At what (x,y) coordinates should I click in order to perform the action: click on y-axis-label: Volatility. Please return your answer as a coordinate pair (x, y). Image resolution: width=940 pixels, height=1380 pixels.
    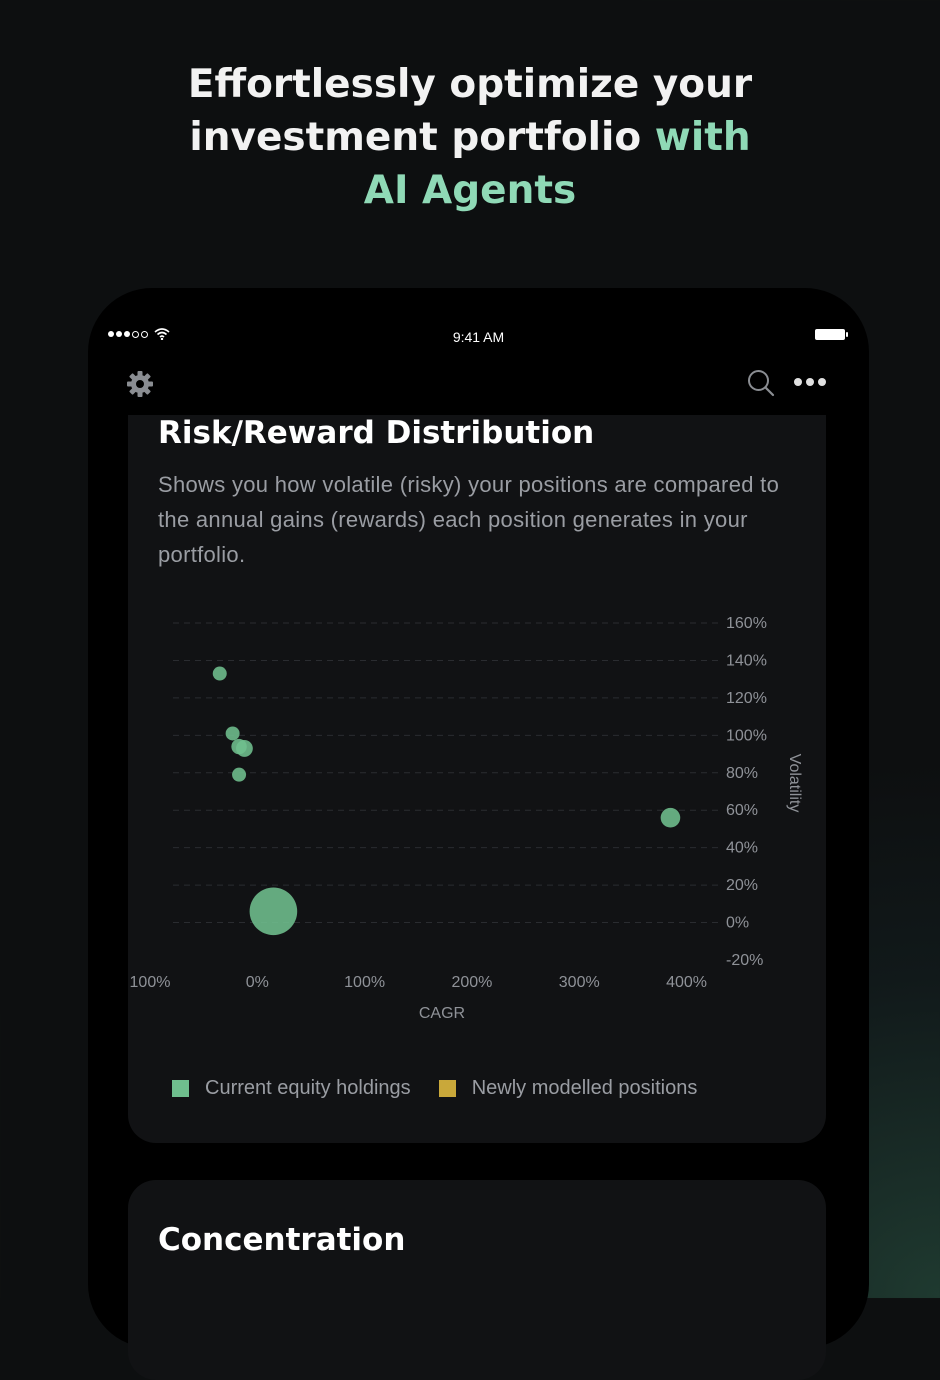
    Looking at the image, I should click on (794, 783).